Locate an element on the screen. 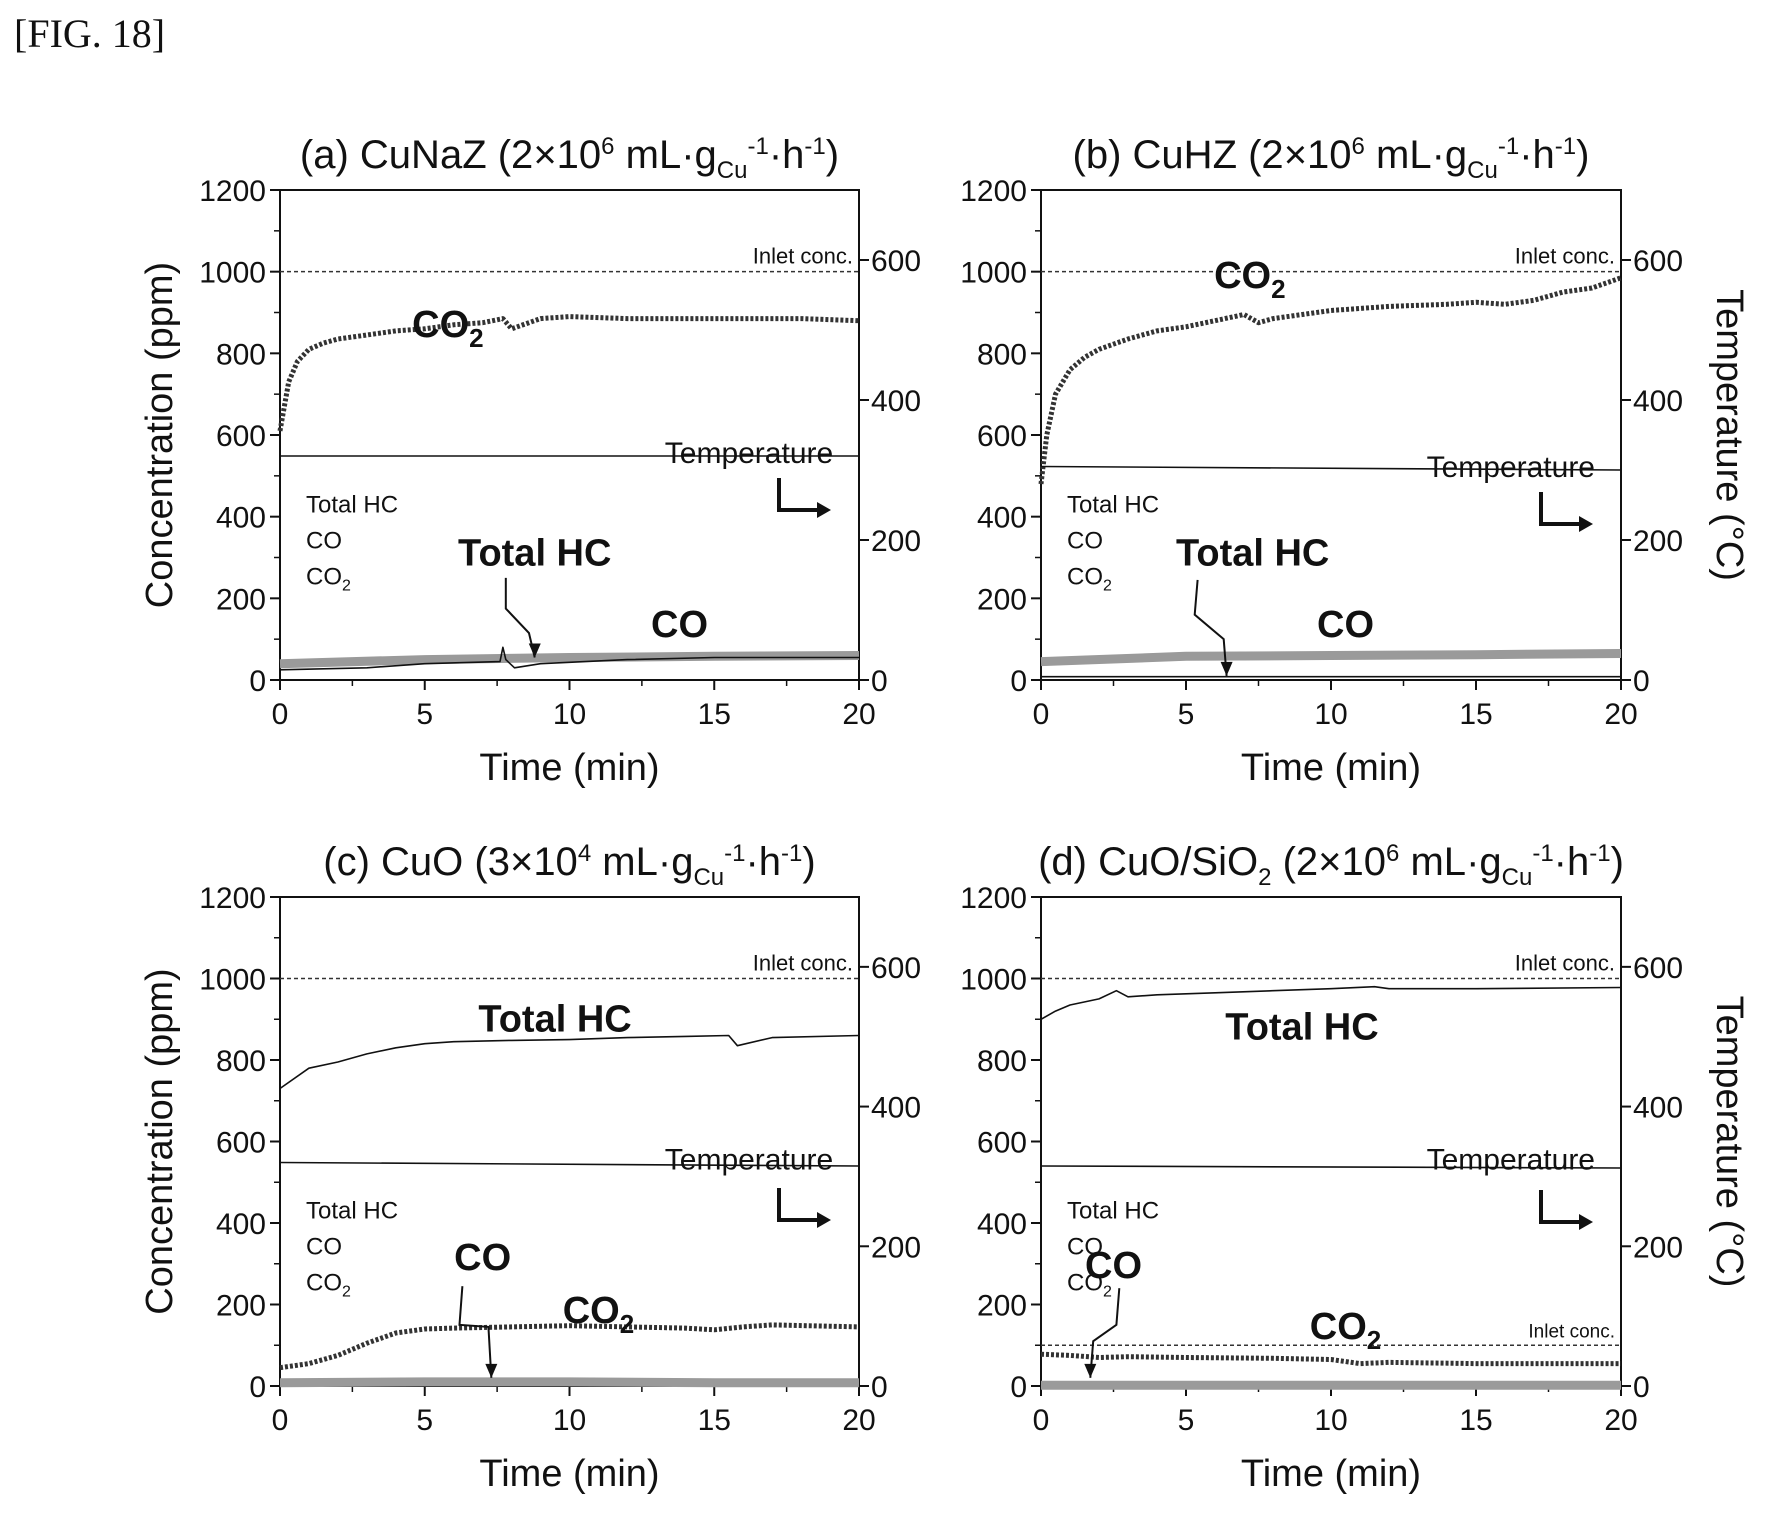 This screenshot has width=1769, height=1520. chart-title: (c) CuO (3×104​ mL·gCu​-1​·h-1​) is located at coordinates (569, 865).